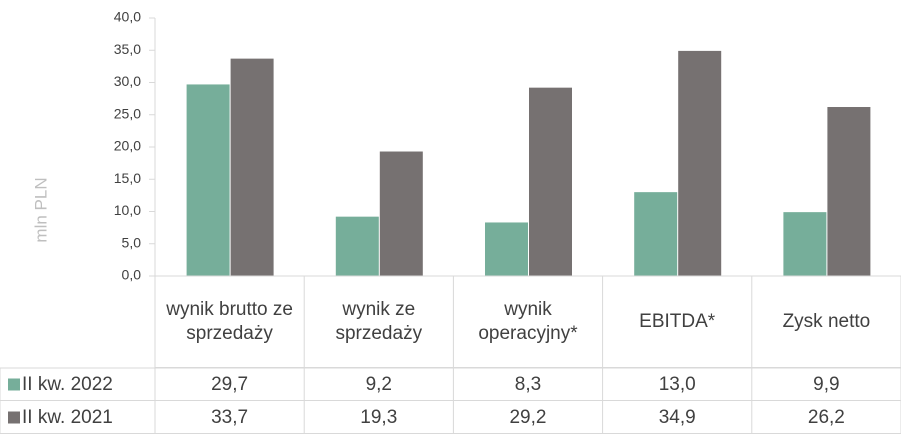  Describe the element at coordinates (40, 209) in the screenshot. I see `y-axis-label: mln PLN` at that location.